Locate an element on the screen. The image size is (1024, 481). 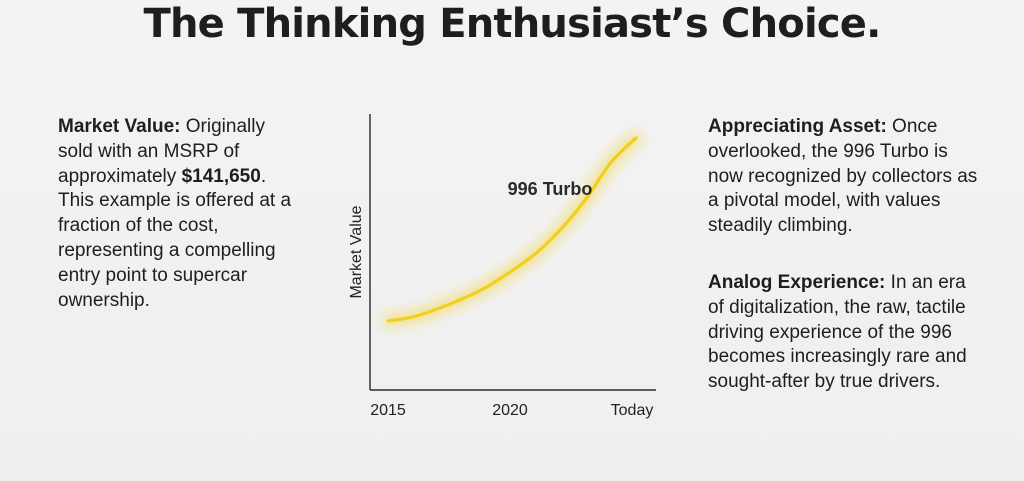
x-tick-label: 2020 is located at coordinates (510, 410).